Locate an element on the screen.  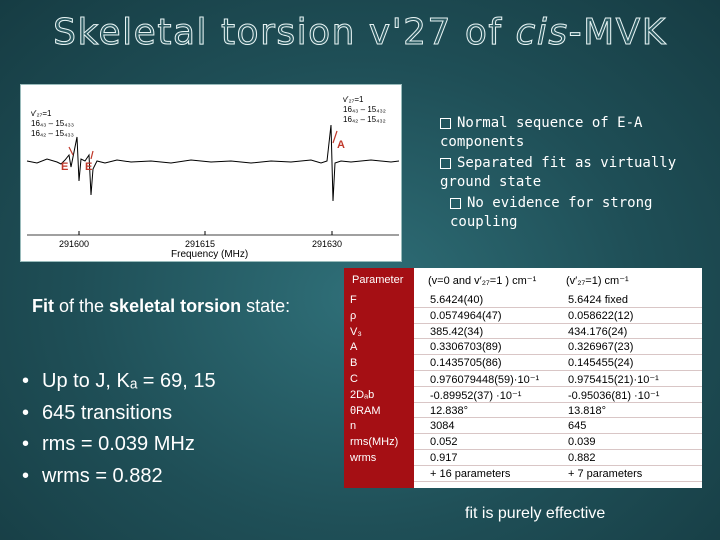
title-suffix: -MVK is located at coordinates (617, 33).